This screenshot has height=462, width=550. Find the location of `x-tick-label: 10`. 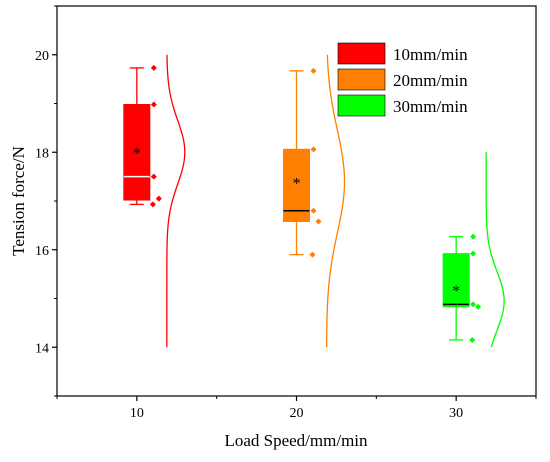

x-tick-label: 10 is located at coordinates (137, 413).